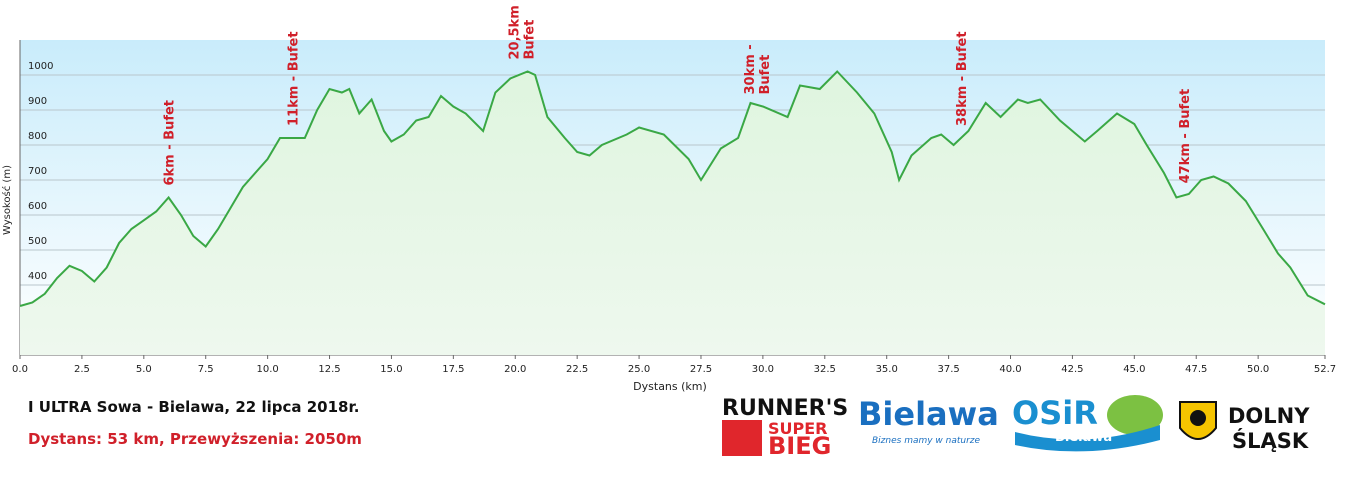 The width and height of the screenshot is (1345, 477). I want to click on logo-text: ŚLĄSK, so click(1270, 440).